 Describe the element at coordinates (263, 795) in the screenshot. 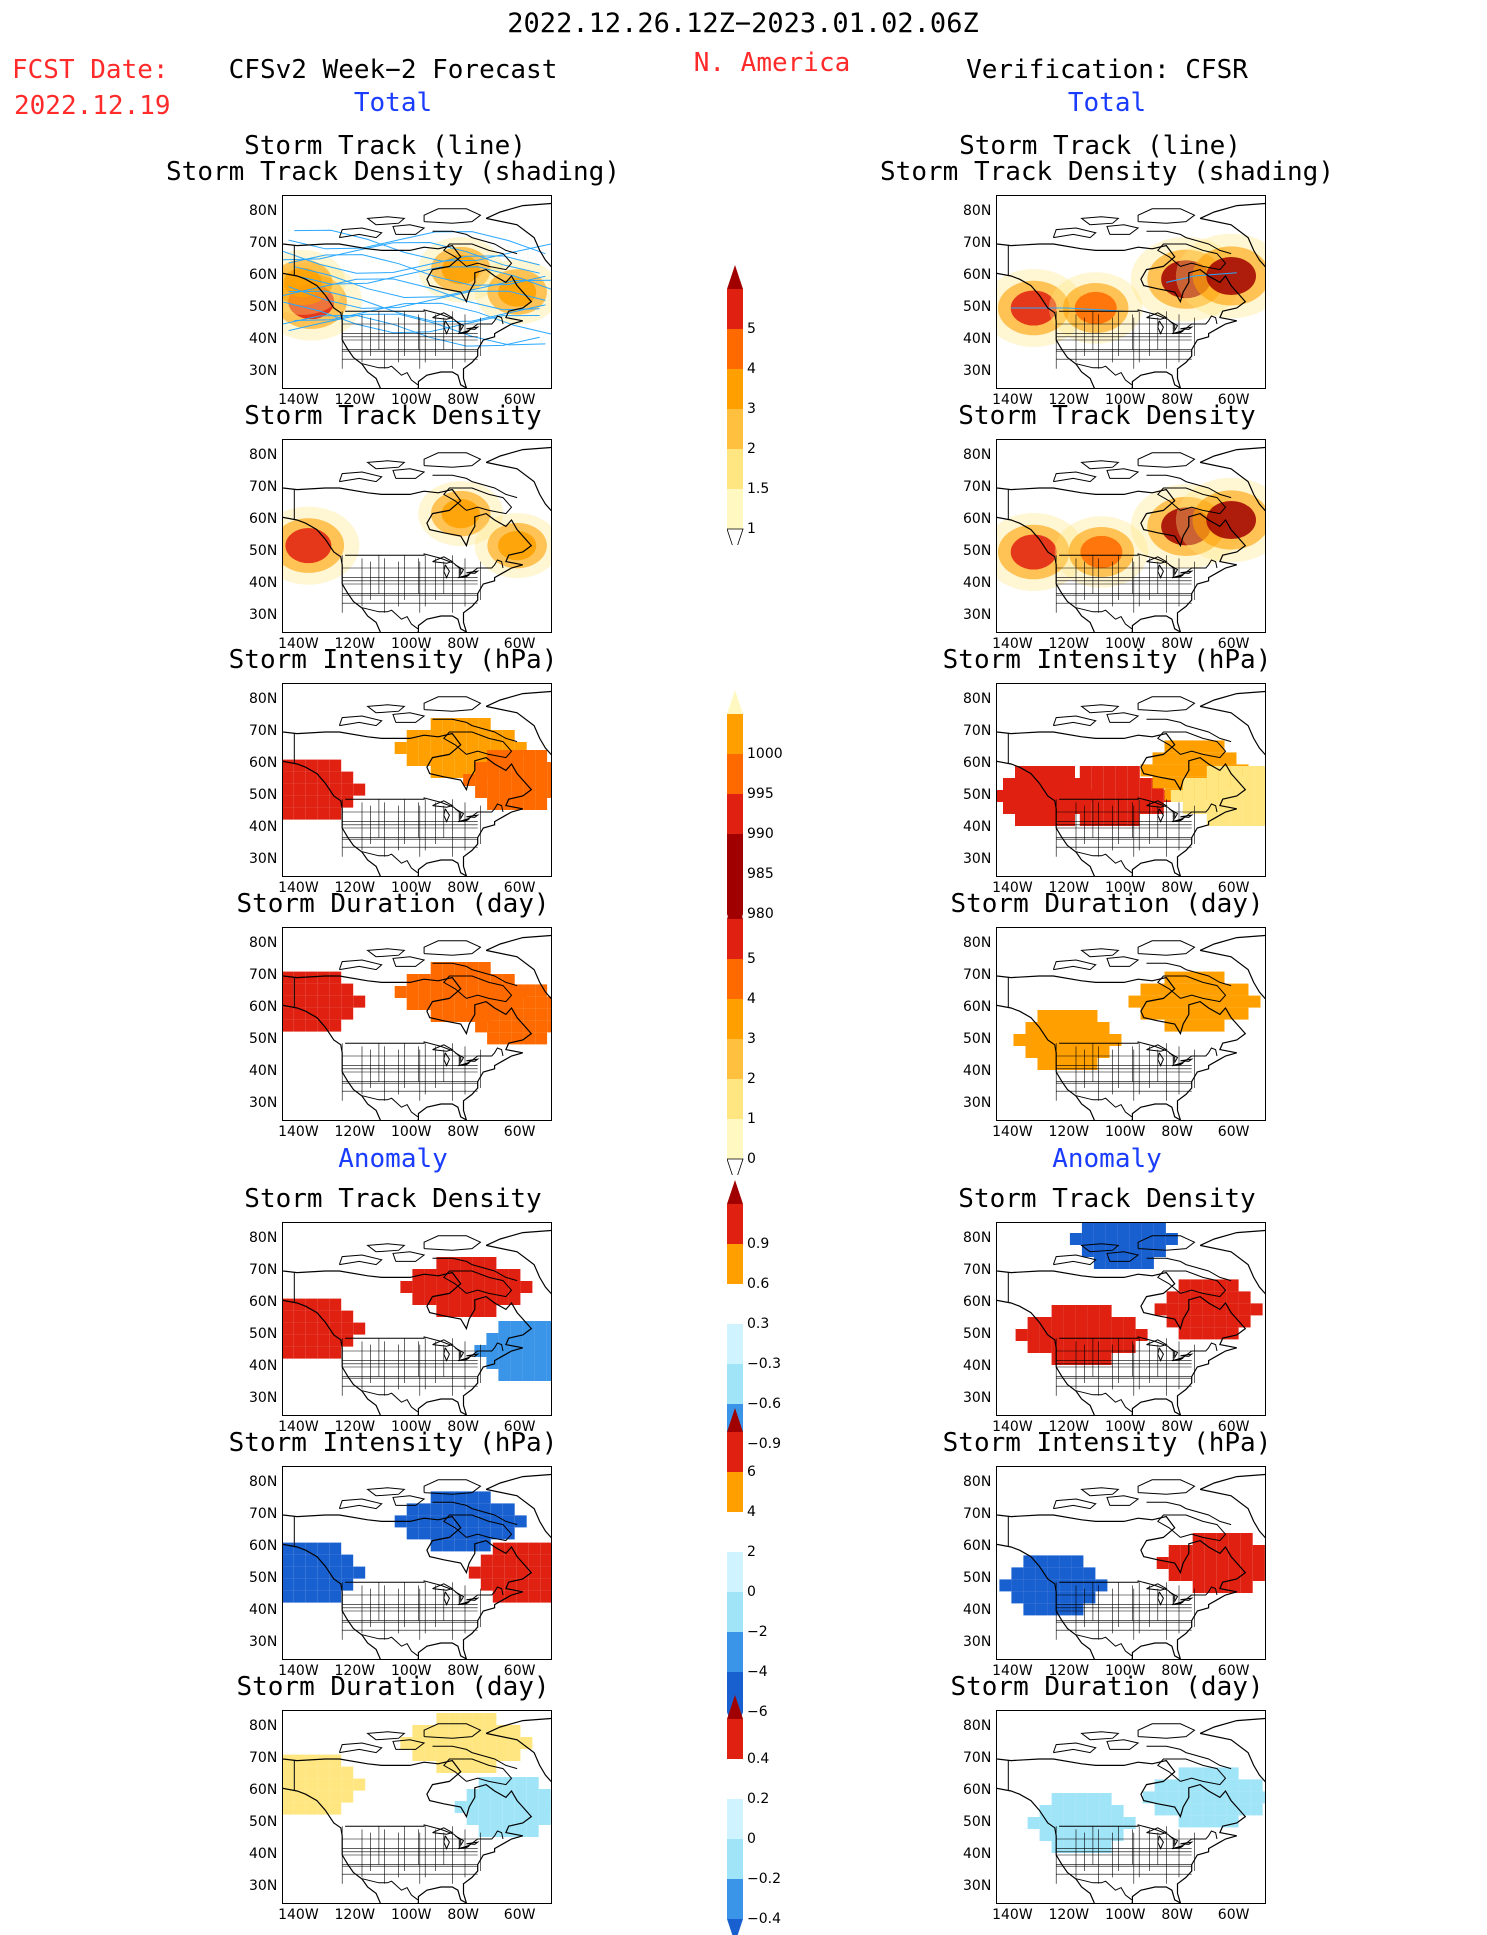

I see `lat-tick-label: 50N` at that location.